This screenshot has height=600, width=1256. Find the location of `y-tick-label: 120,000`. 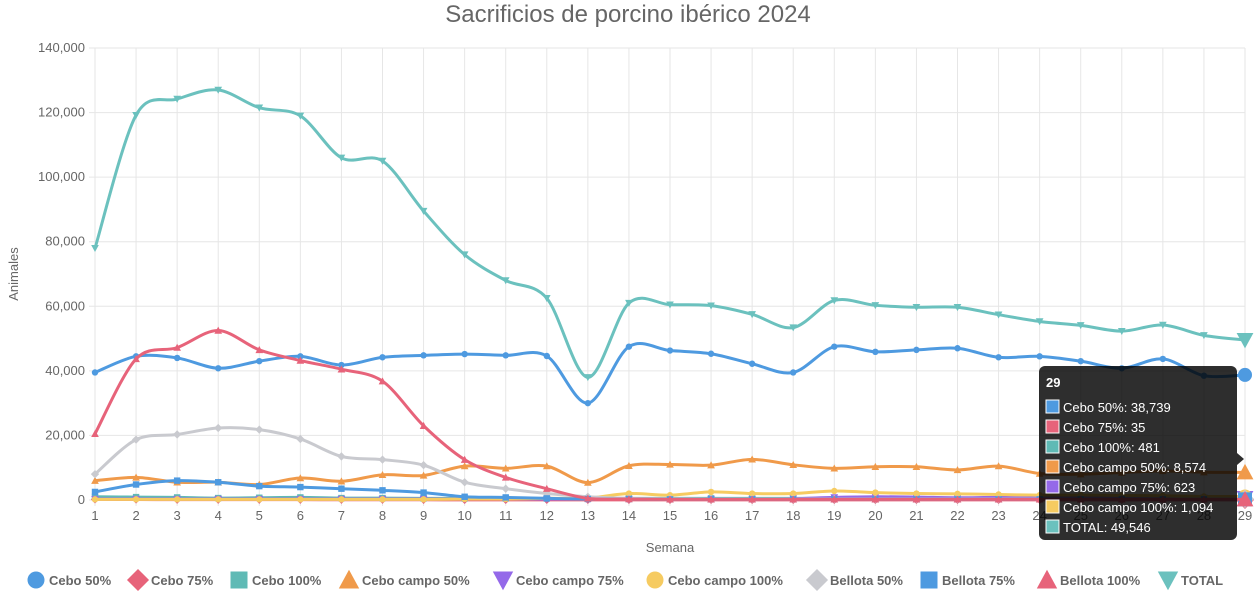

y-tick-label: 120,000 is located at coordinates (61, 112).